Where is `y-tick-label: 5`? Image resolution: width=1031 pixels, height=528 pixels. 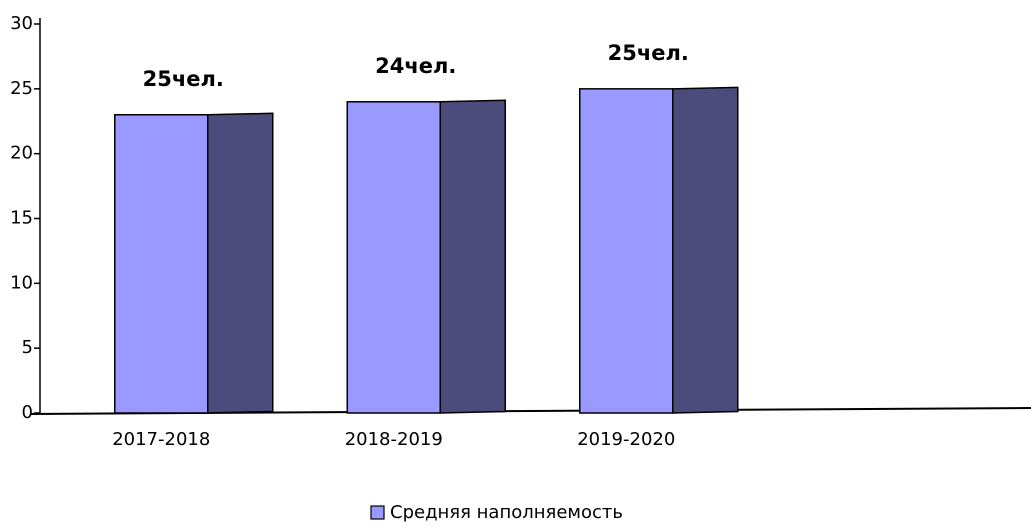 y-tick-label: 5 is located at coordinates (27, 347).